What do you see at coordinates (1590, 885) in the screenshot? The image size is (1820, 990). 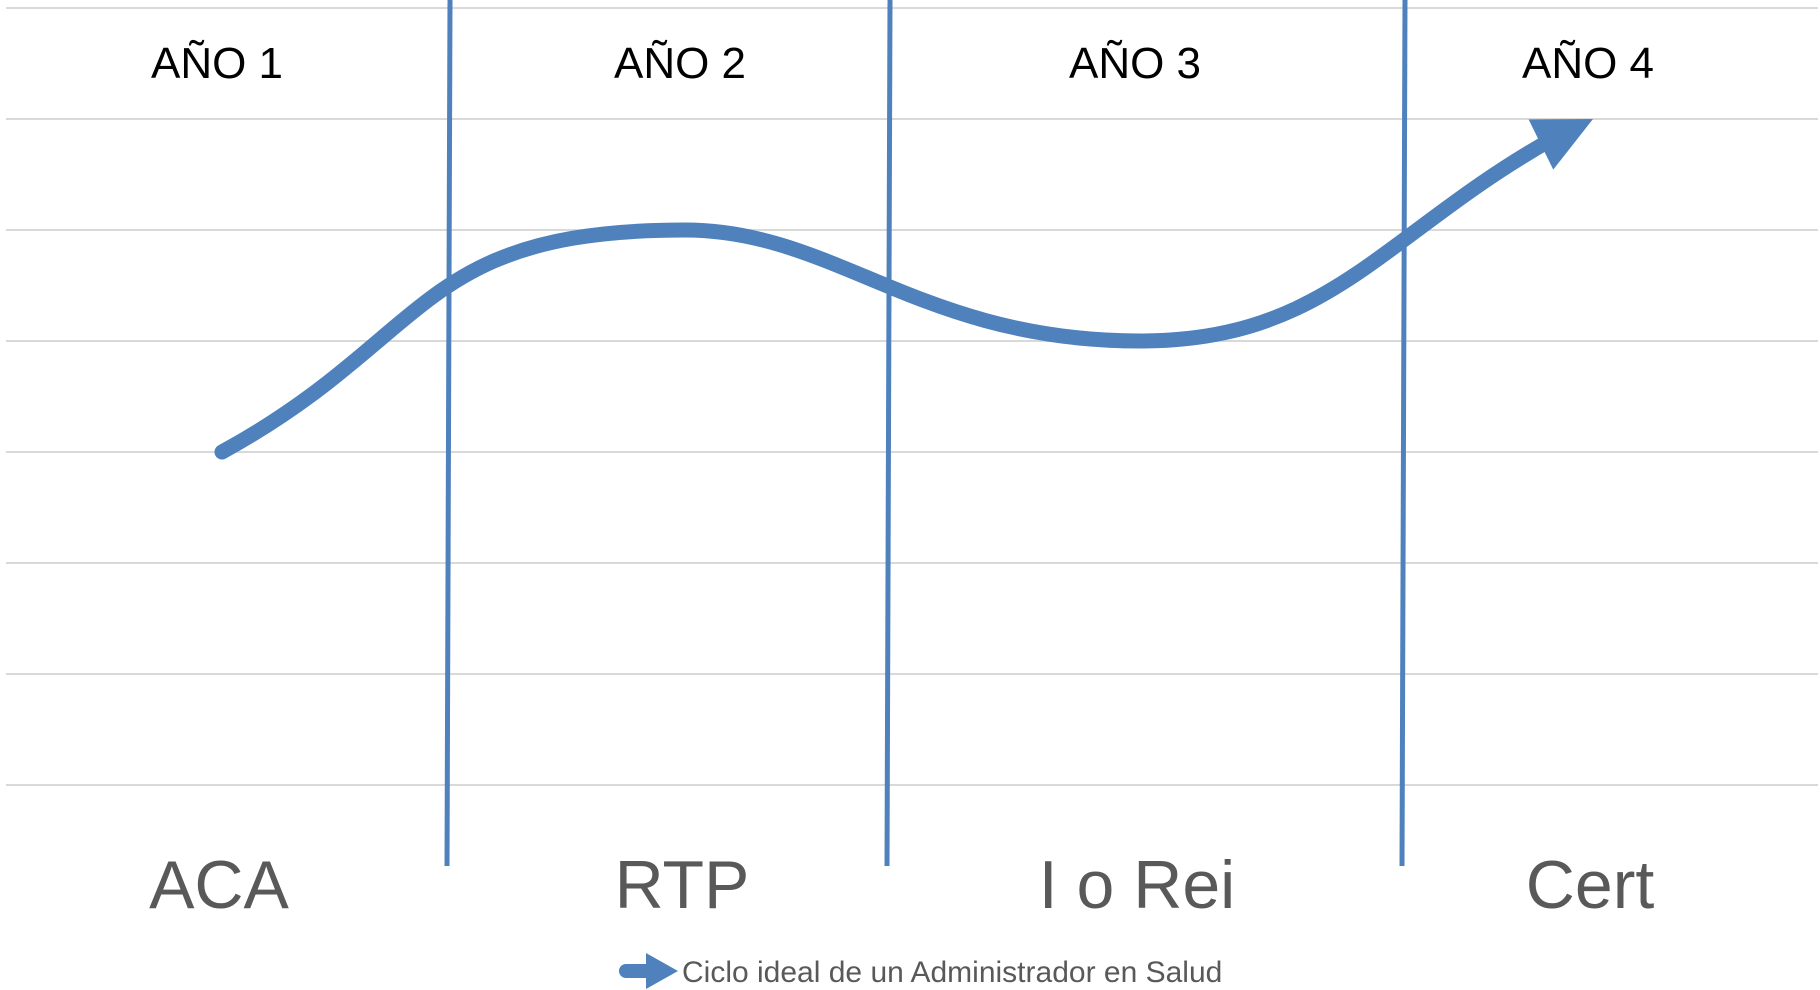 I see `category-label: Cert` at bounding box center [1590, 885].